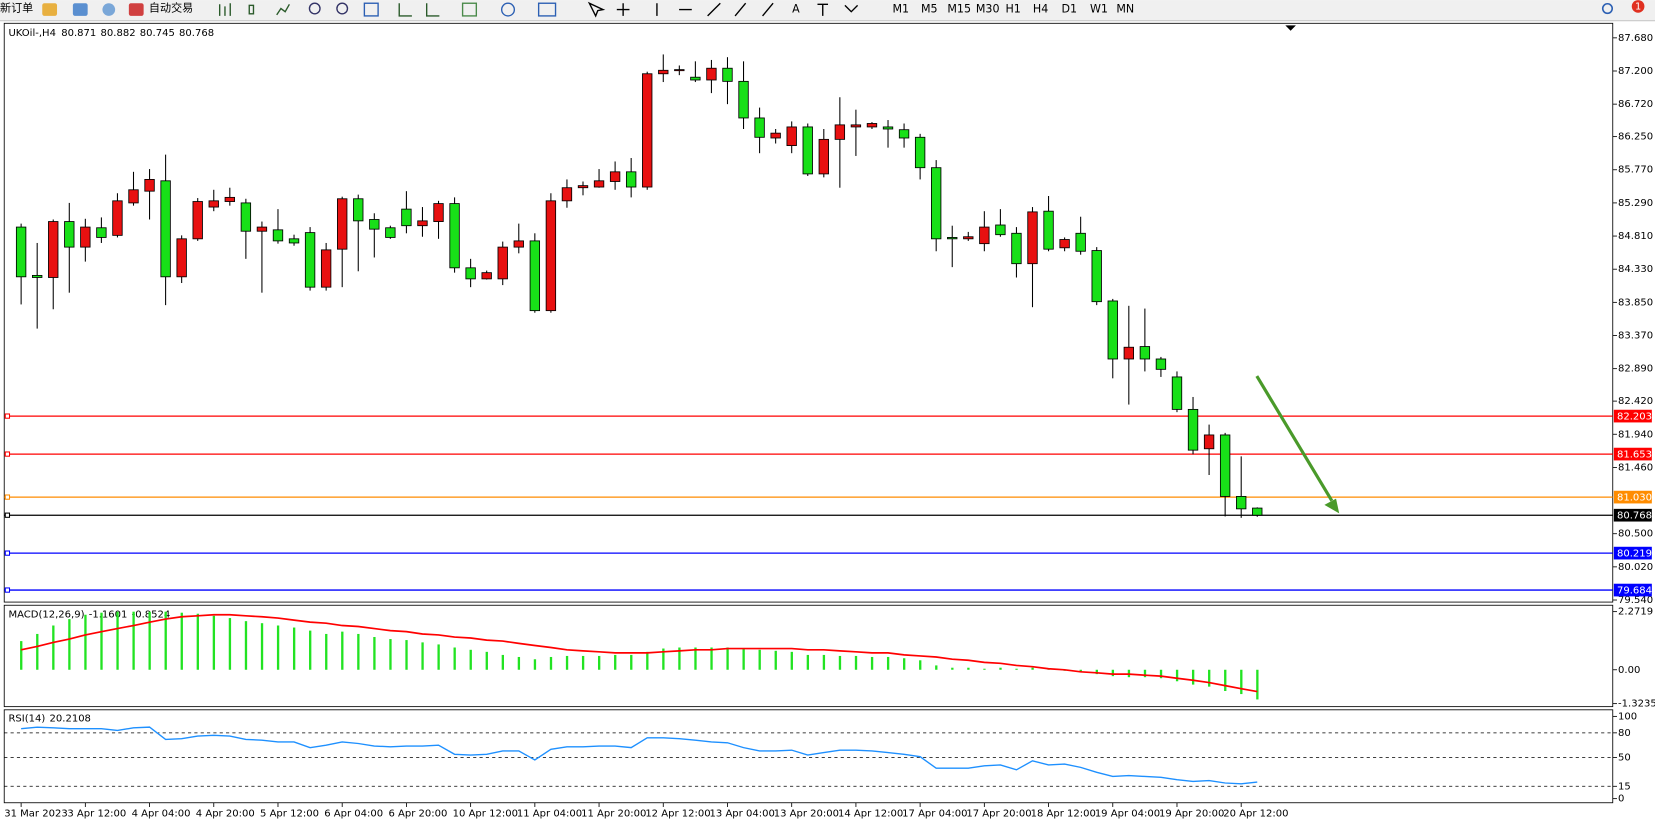 This screenshot has height=825, width=1655. I want to click on search-icon, so click(1607, 8).